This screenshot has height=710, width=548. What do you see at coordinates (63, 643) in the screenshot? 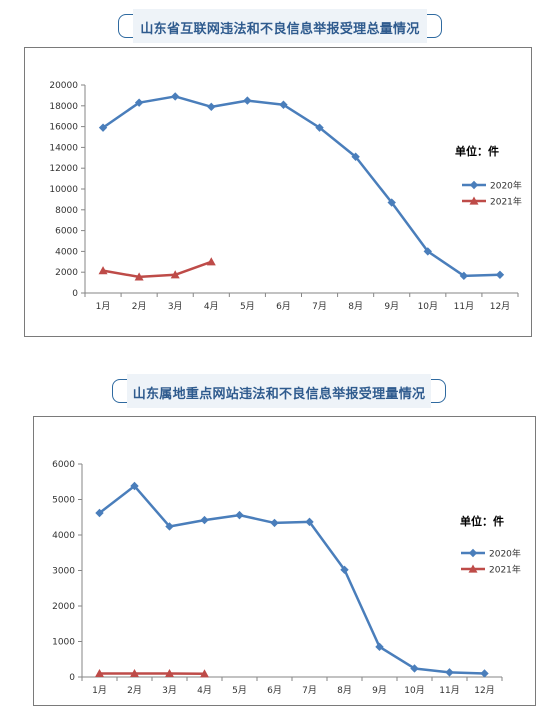
I see `y-tick-label: 1000` at bounding box center [63, 643].